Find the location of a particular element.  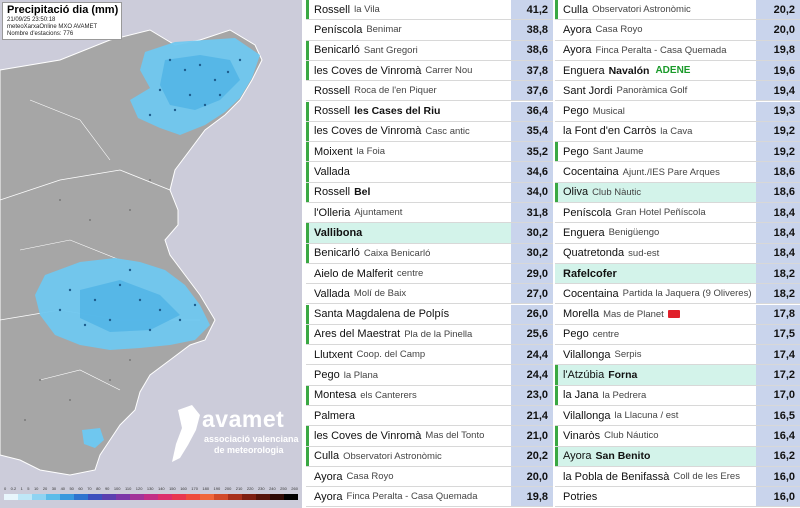

table-row: Enguera Navalón ADENE 19,6 is located at coordinates (677, 71).